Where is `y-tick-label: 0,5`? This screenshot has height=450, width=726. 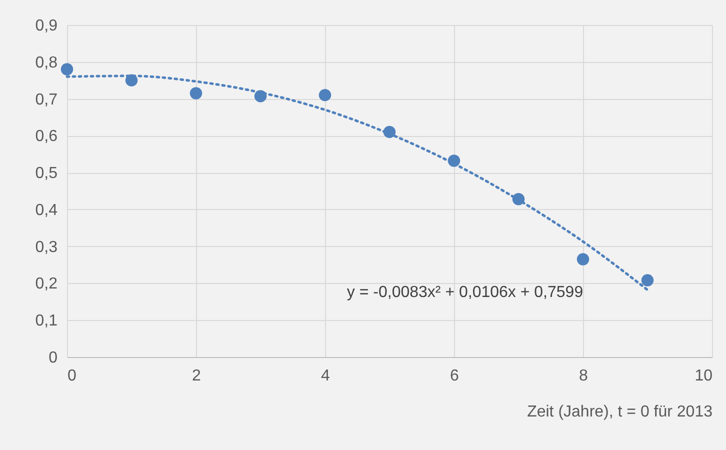
y-tick-label: 0,5 is located at coordinates (46, 173).